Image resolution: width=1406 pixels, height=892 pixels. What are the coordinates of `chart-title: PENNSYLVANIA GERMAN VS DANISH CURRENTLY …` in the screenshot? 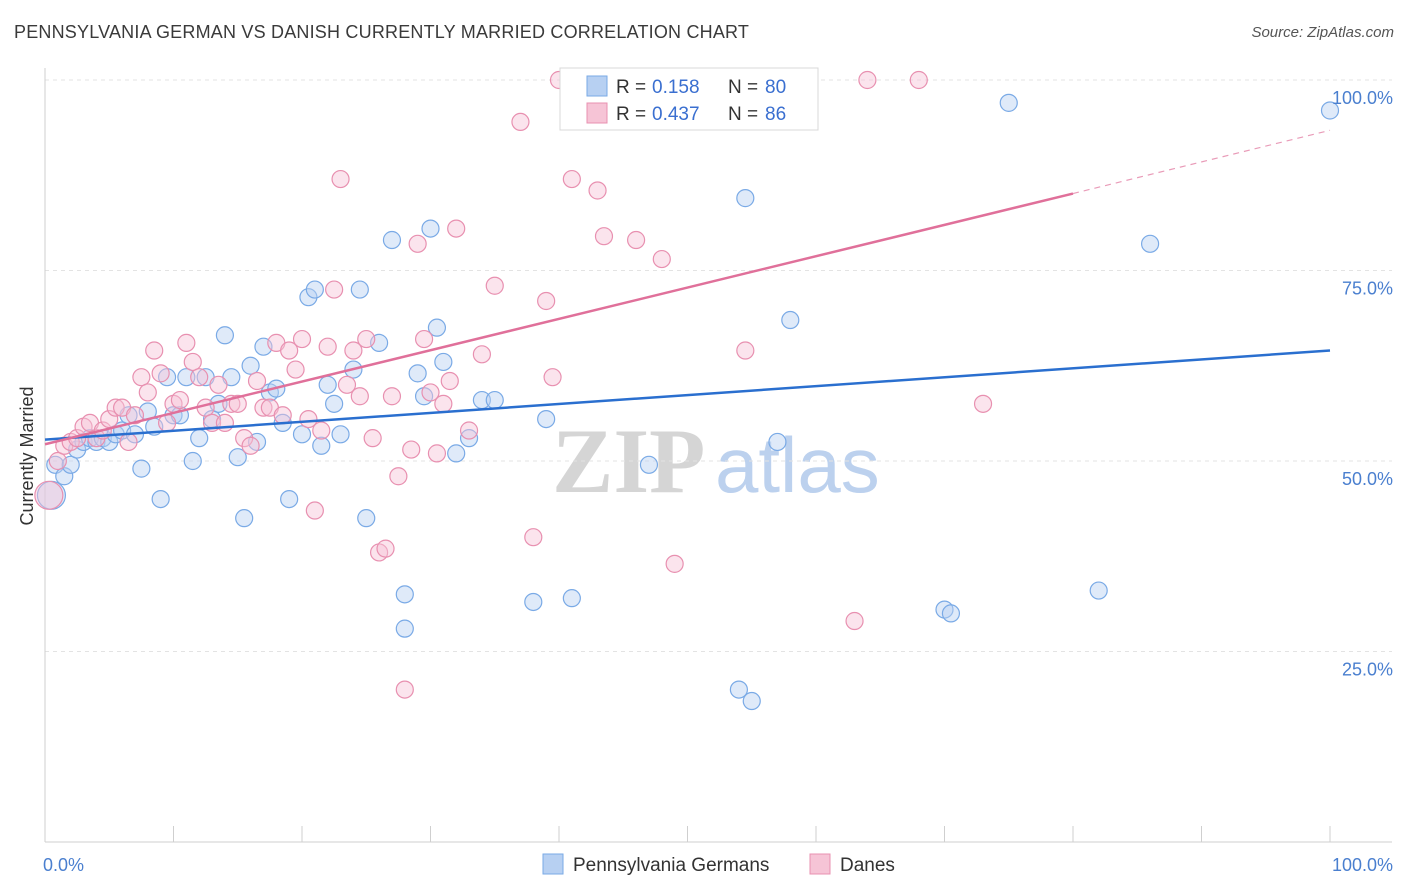 It's located at (382, 32).